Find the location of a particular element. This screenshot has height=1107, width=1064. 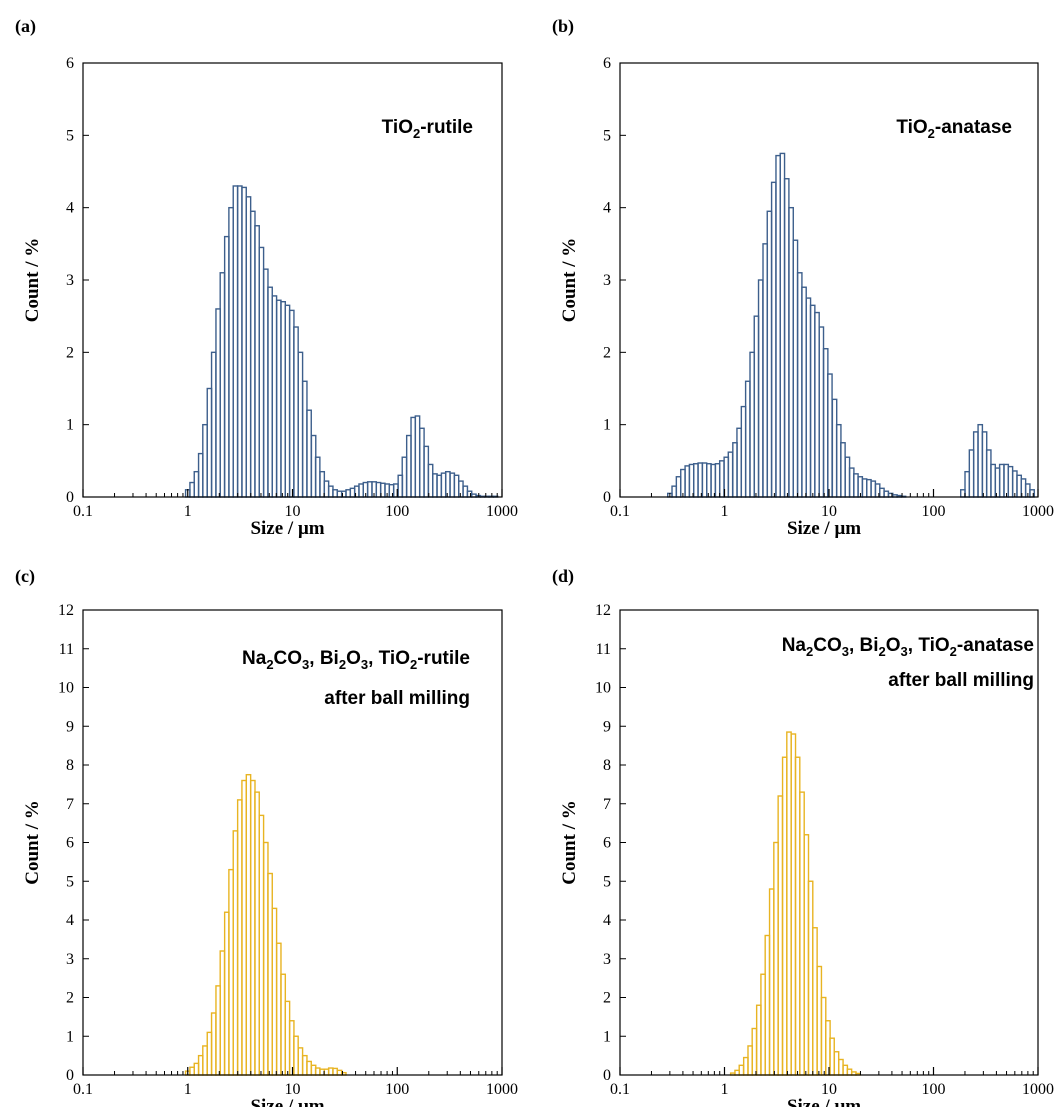

annotation-line: Na2CO3, Bi2O3, TiO2-rutile is located at coordinates (356, 660).